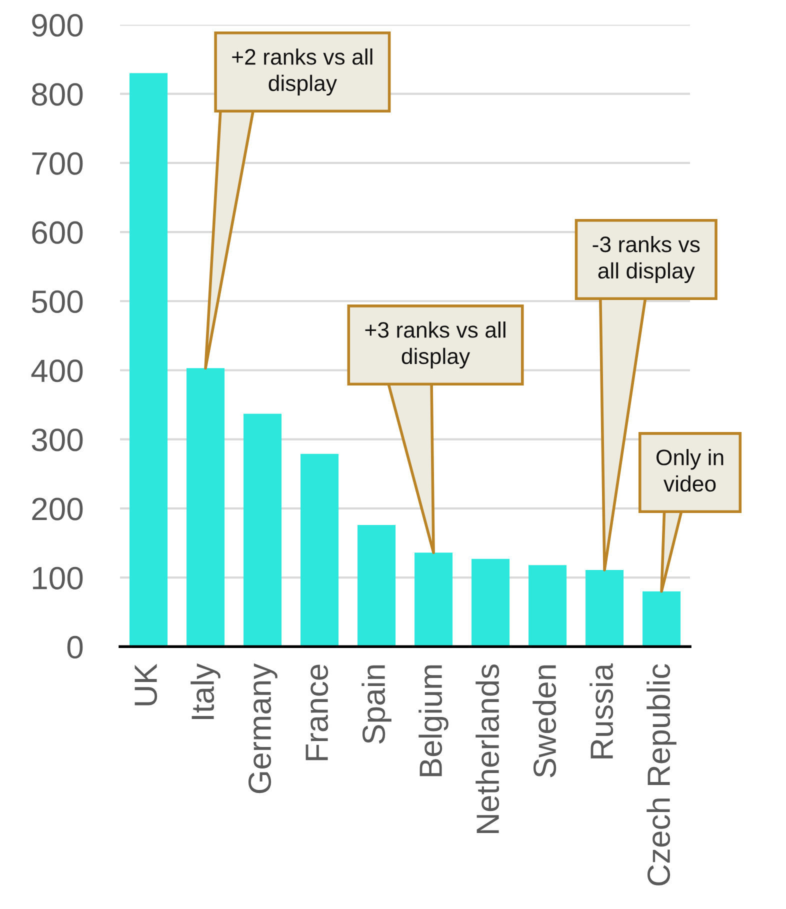 This screenshot has height=909, width=786. Describe the element at coordinates (263, 728) in the screenshot. I see `x-tick-label: Germany` at that location.